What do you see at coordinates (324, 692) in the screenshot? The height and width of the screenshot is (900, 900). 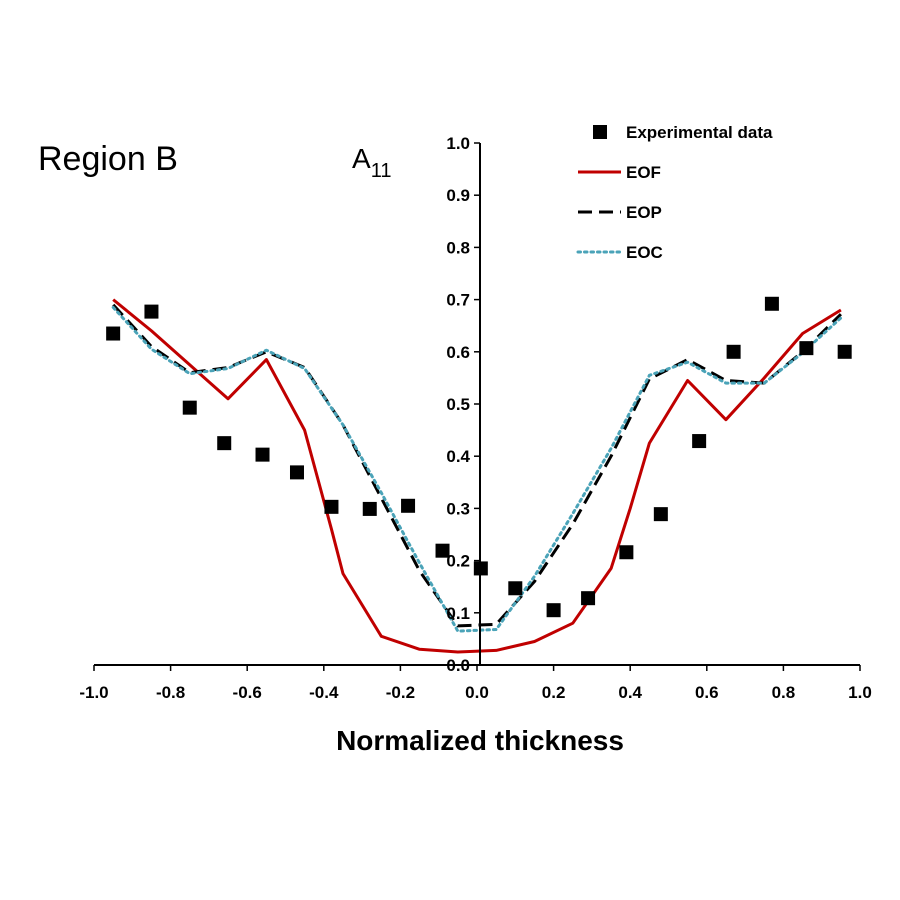 I see `x-tick-label: -0.4` at bounding box center [324, 692].